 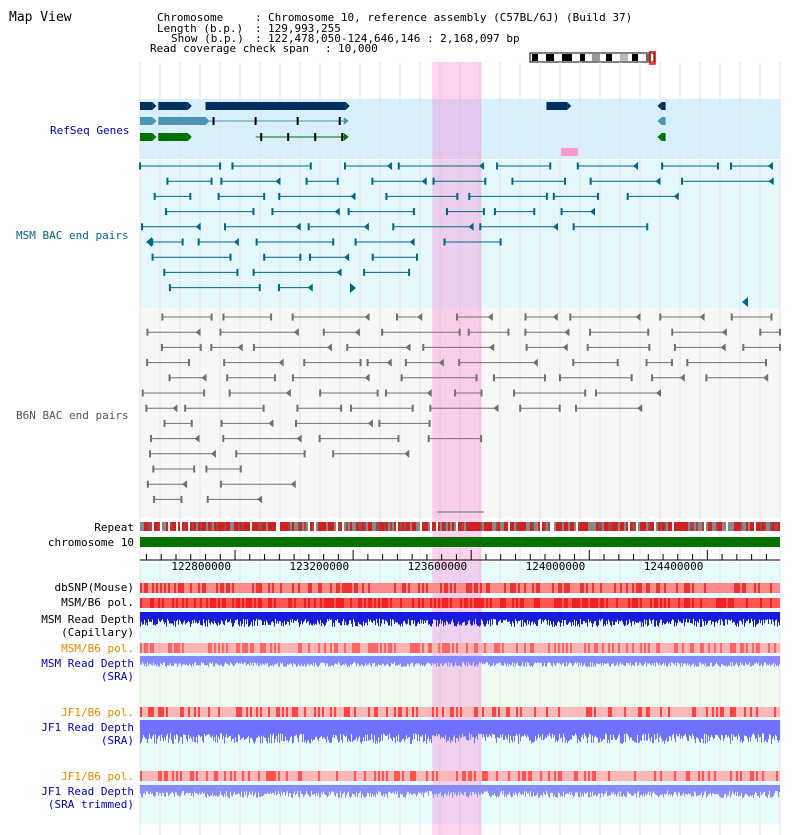 What do you see at coordinates (72, 235) in the screenshot?
I see `track-label-msm-bac: MSM BAC end pairs` at bounding box center [72, 235].